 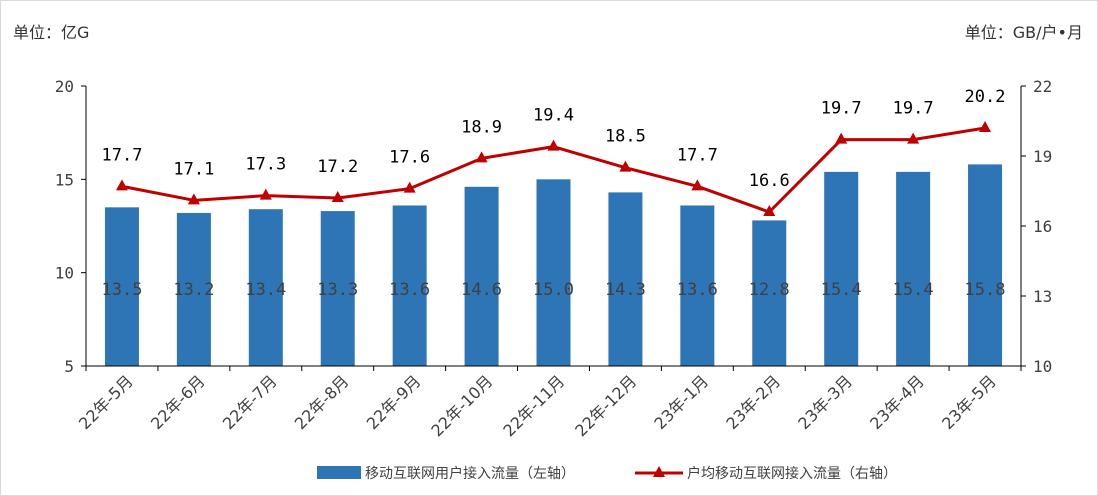 I want to click on left-axis-unit: 单位：亿G, so click(x=51, y=32).